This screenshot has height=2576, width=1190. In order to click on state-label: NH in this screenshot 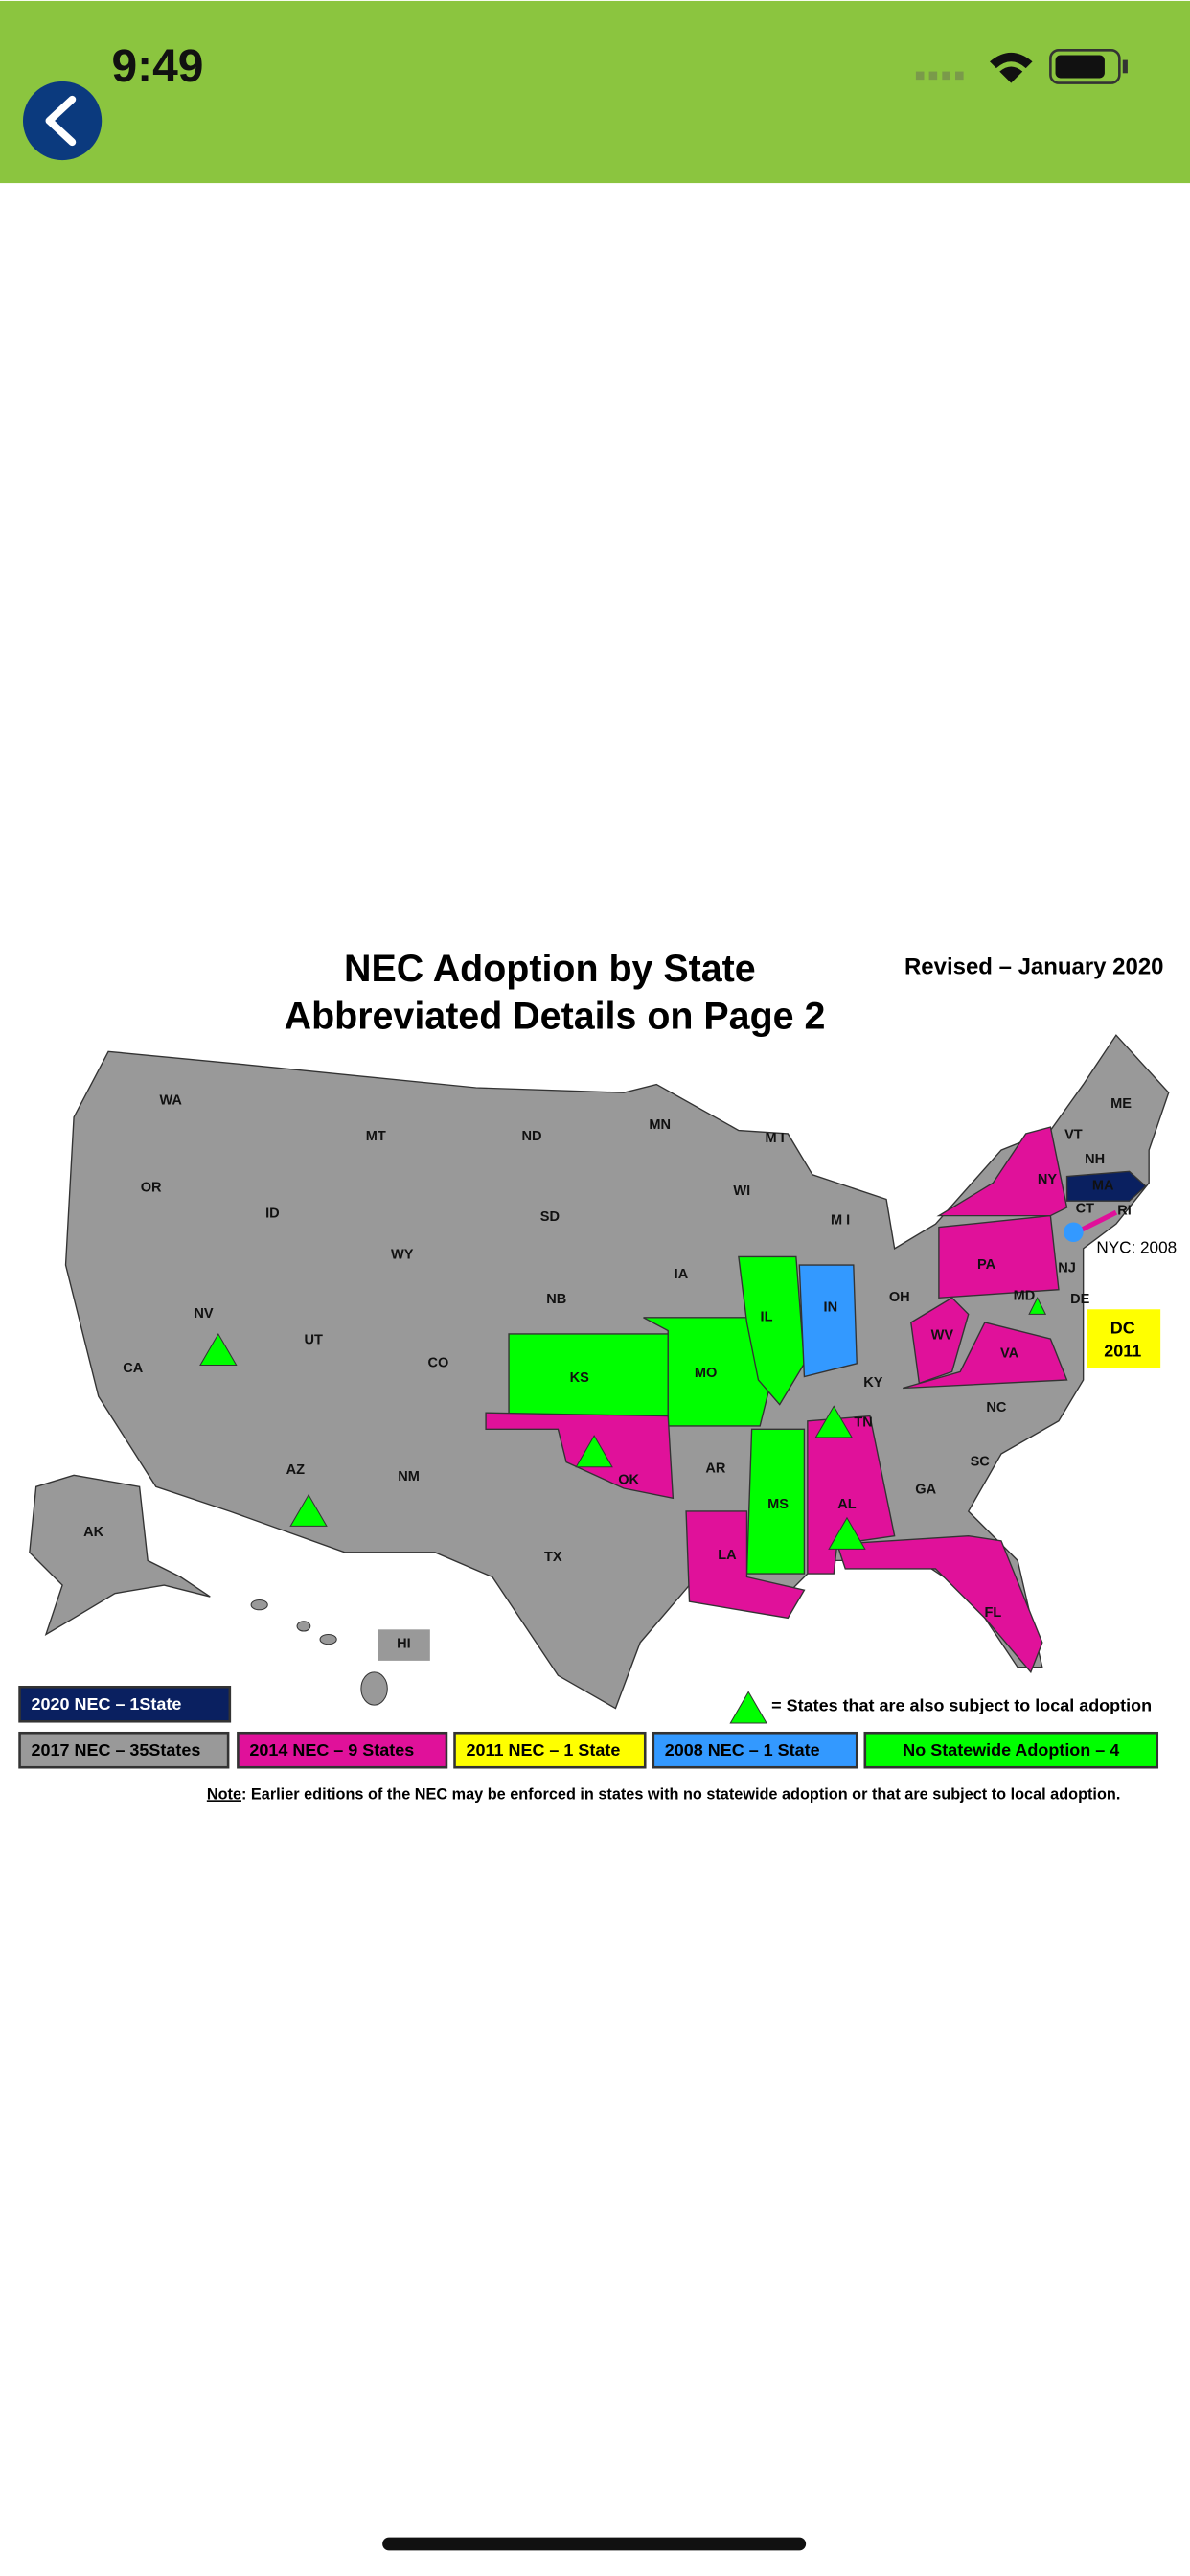, I will do `click(1095, 1159)`.